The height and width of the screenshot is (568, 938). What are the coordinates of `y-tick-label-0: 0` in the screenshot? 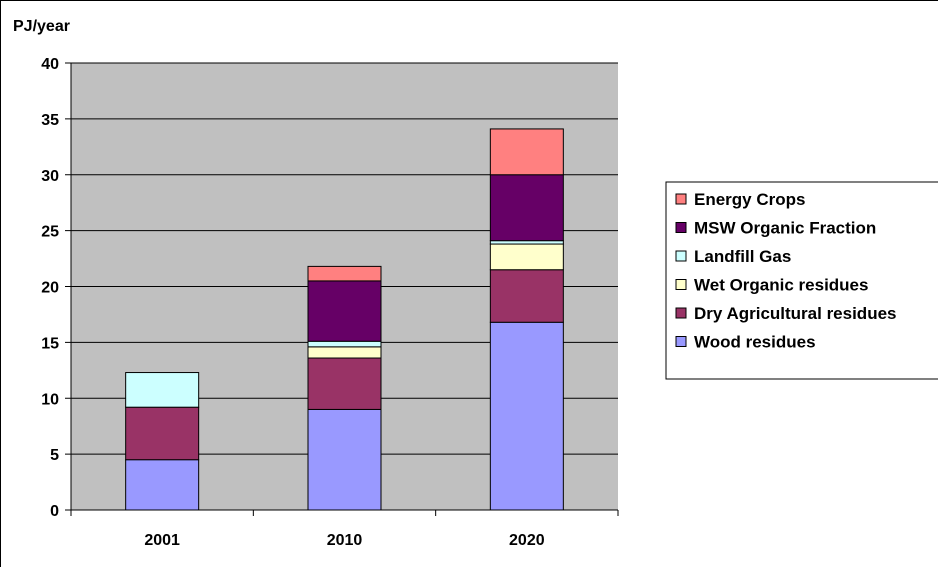 It's located at (54, 511).